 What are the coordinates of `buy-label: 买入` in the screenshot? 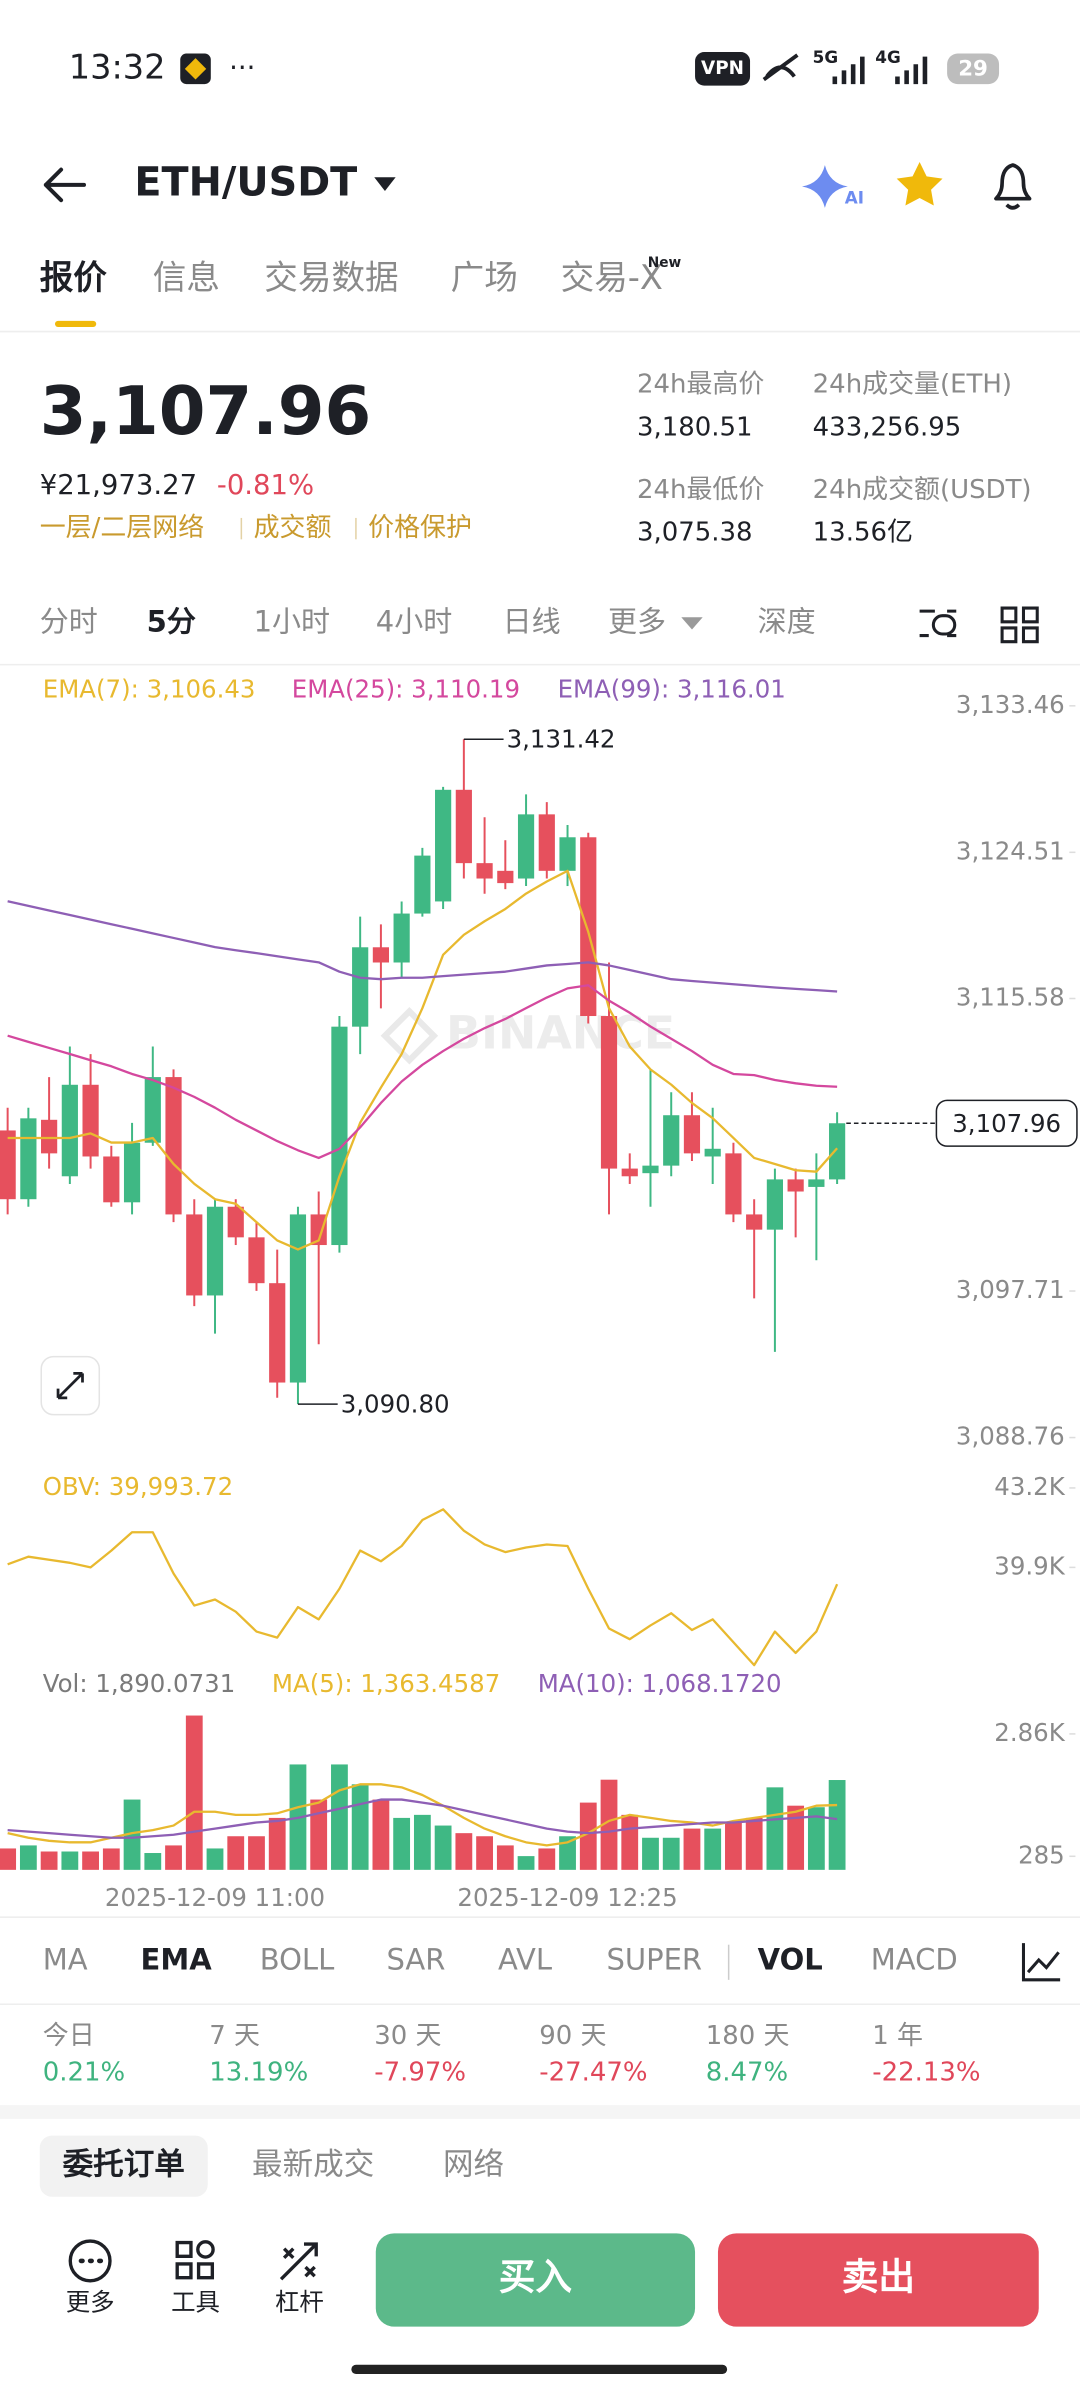 It's located at (536, 2277).